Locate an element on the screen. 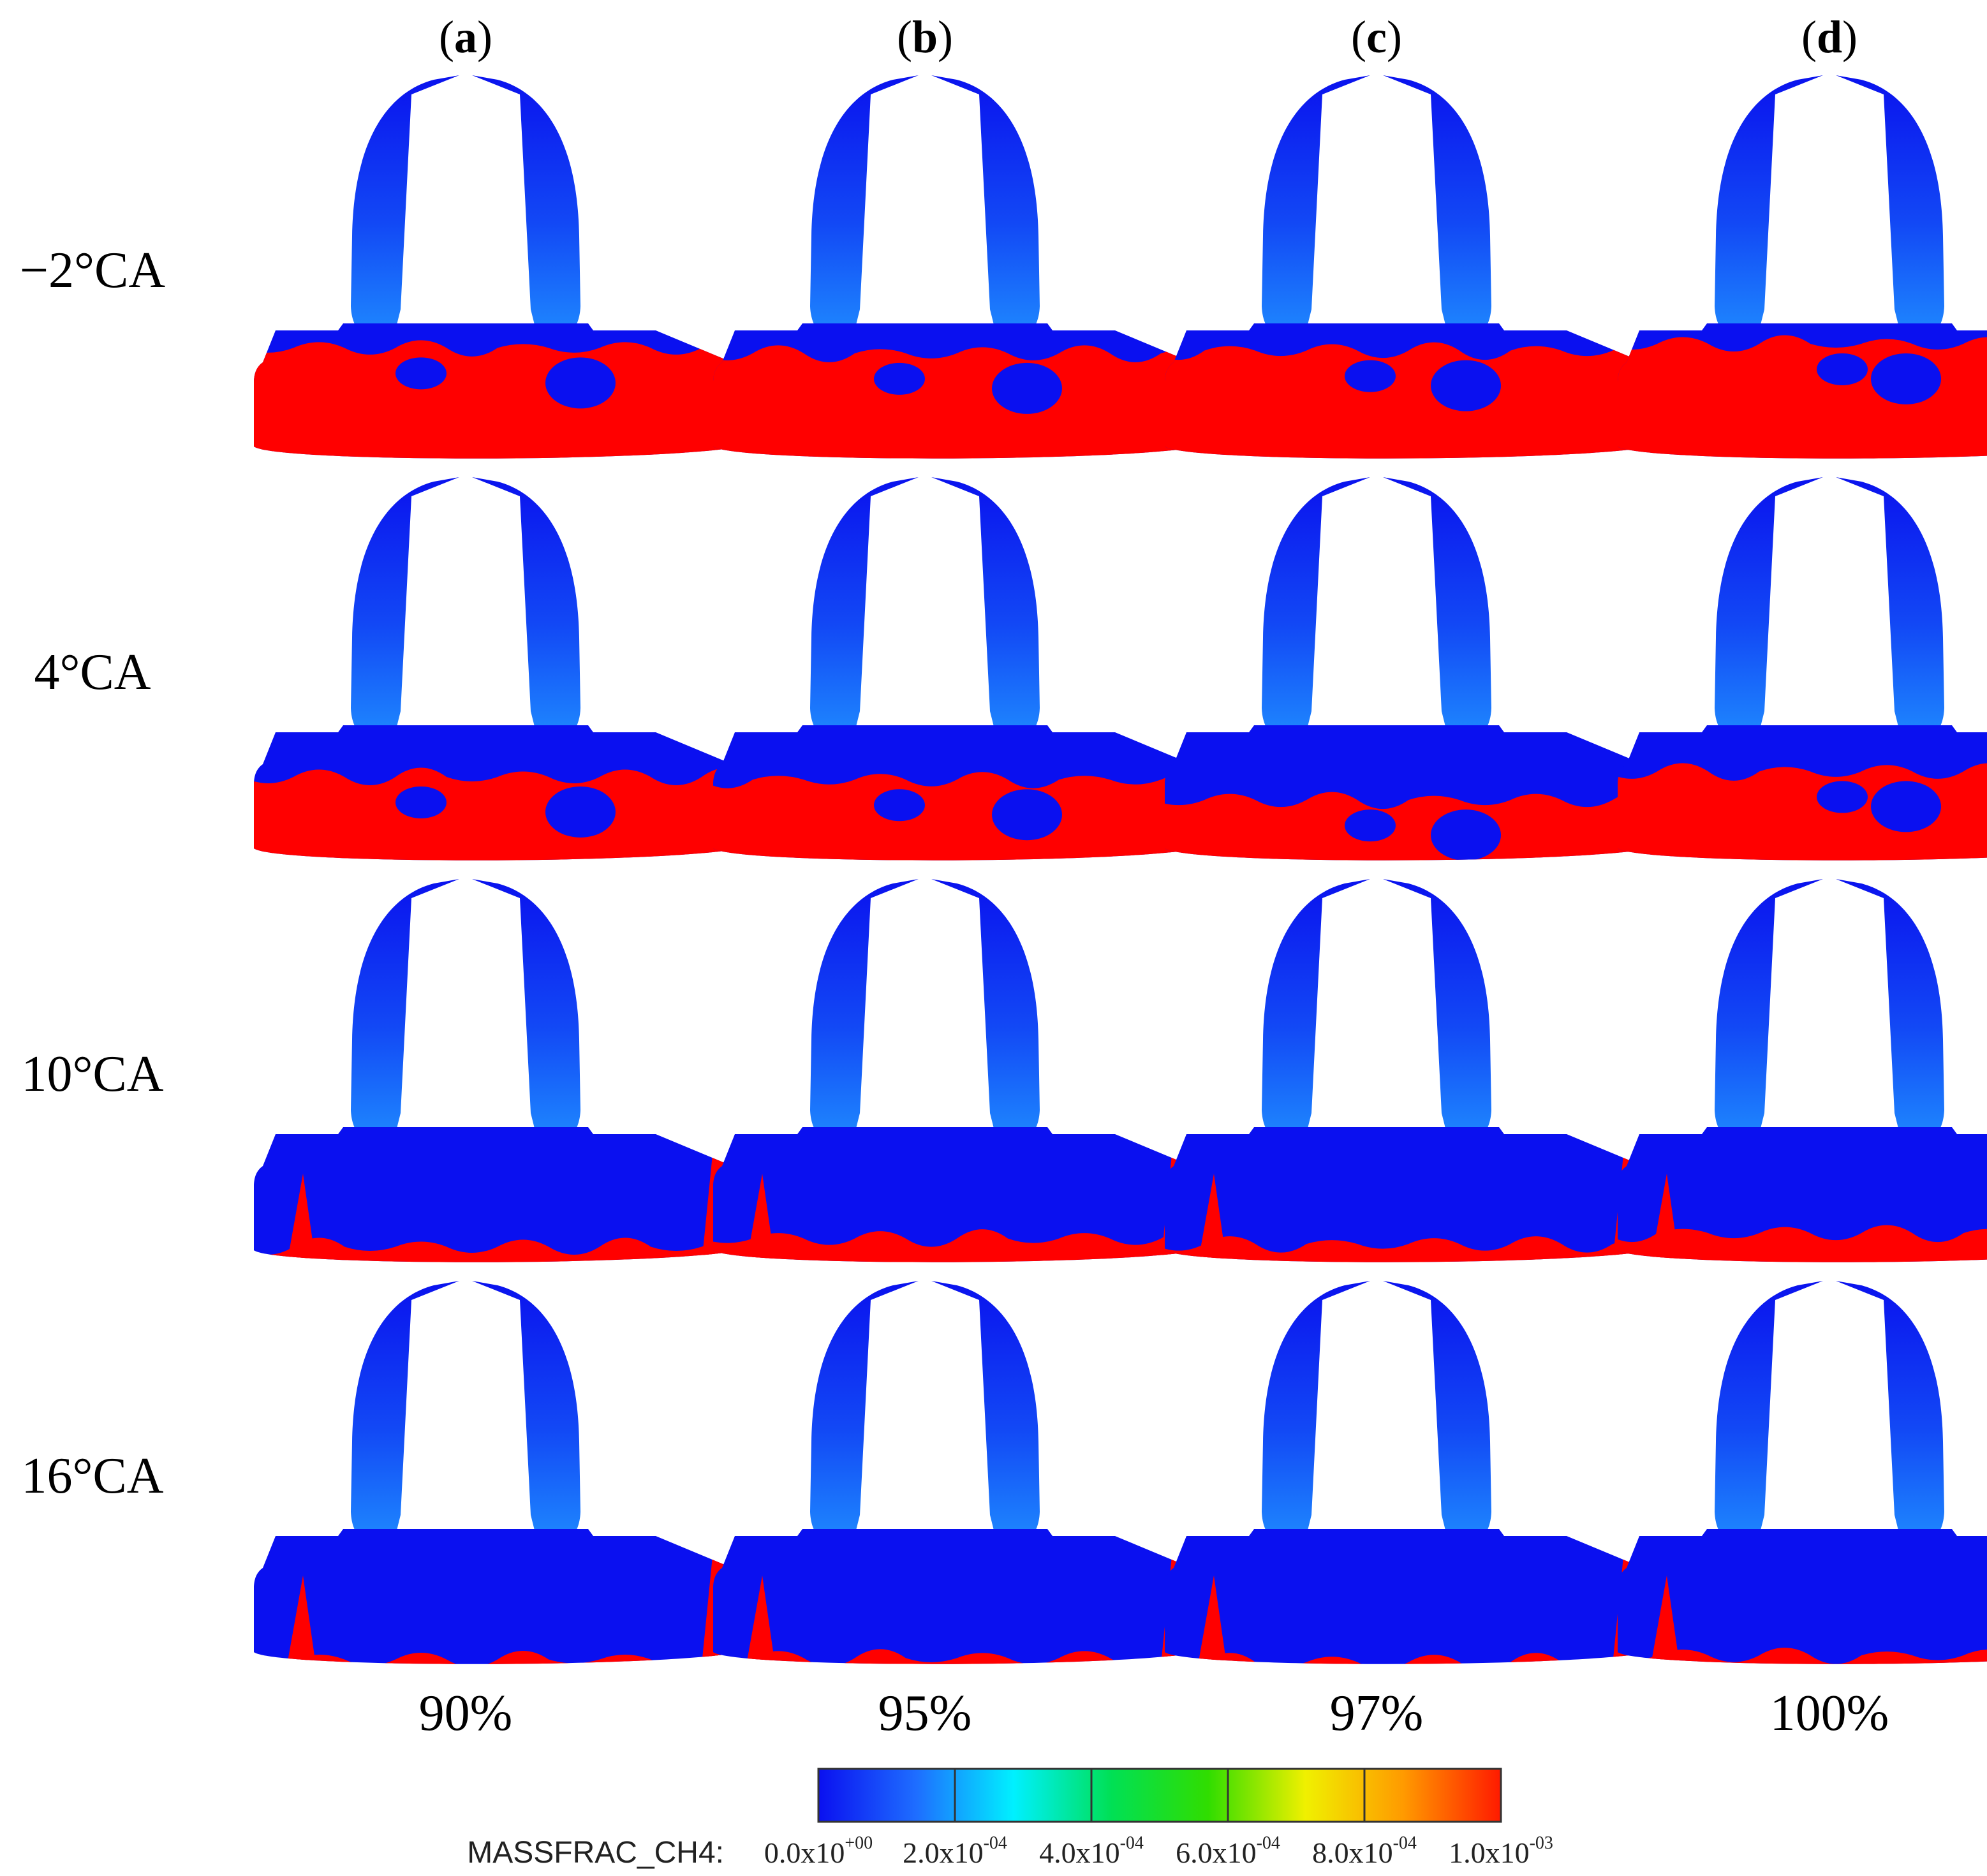 This screenshot has width=1987, height=1876. panel-r3-c4 is located at coordinates (1803, 1070).